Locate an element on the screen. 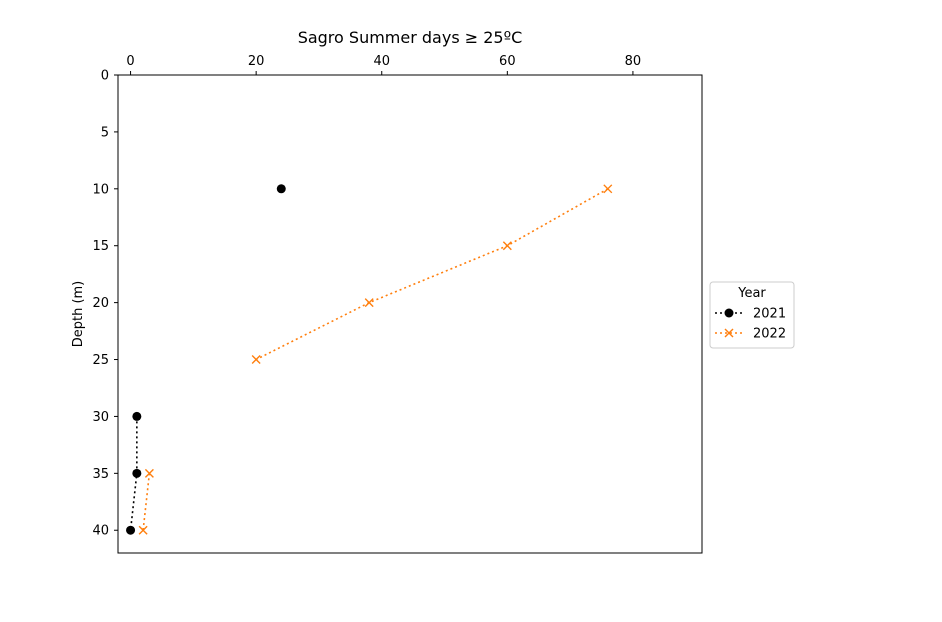 The image size is (942, 622). y-tick-label: 15 is located at coordinates (100, 246).